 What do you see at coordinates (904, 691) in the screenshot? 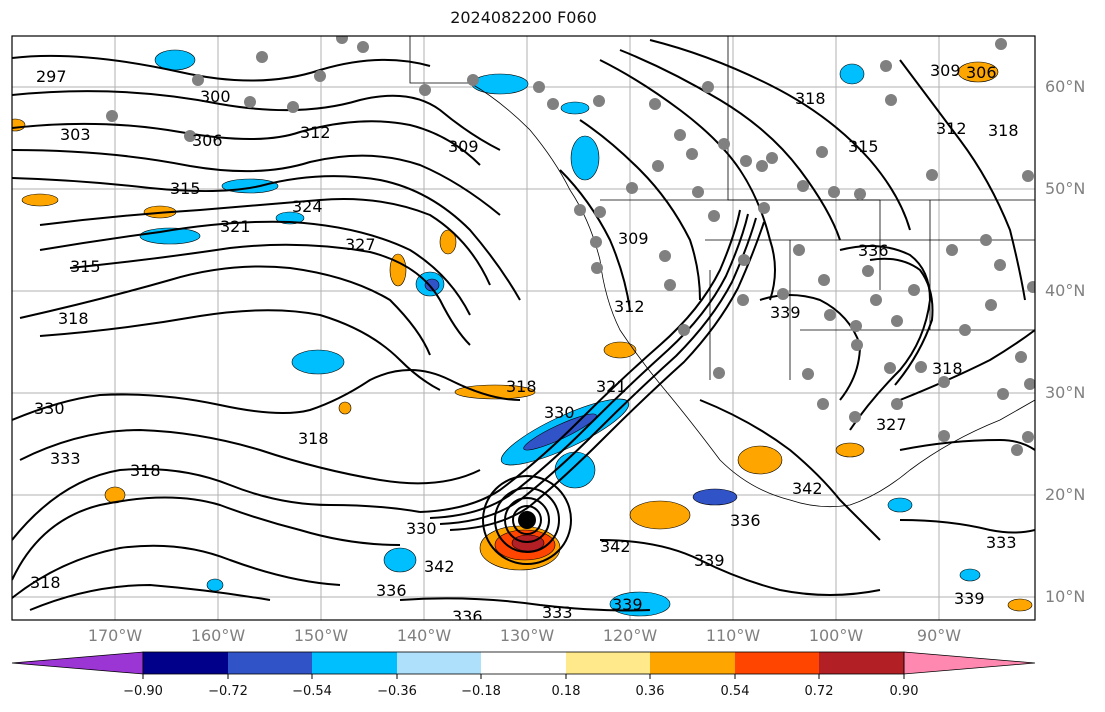
I see `colorbar-tick-label: 0.90` at bounding box center [904, 691].